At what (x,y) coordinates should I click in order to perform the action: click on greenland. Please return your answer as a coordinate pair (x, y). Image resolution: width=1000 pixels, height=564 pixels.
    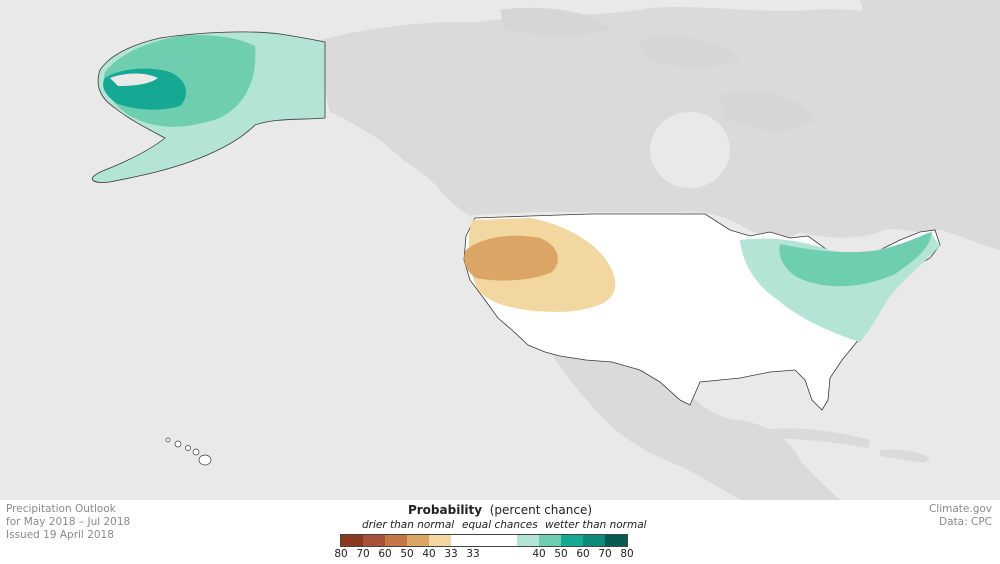
    Looking at the image, I should click on (930, 61).